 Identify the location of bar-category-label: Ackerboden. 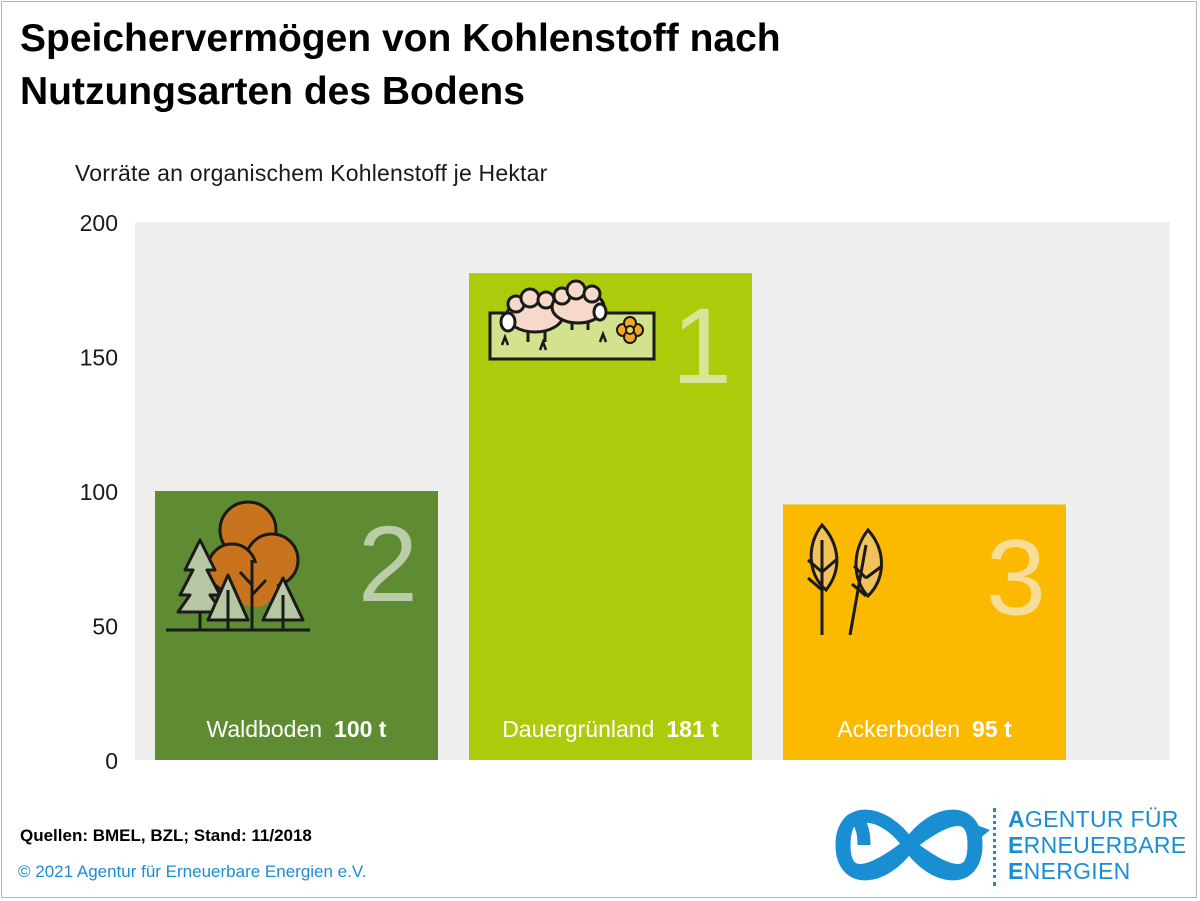
(898, 729).